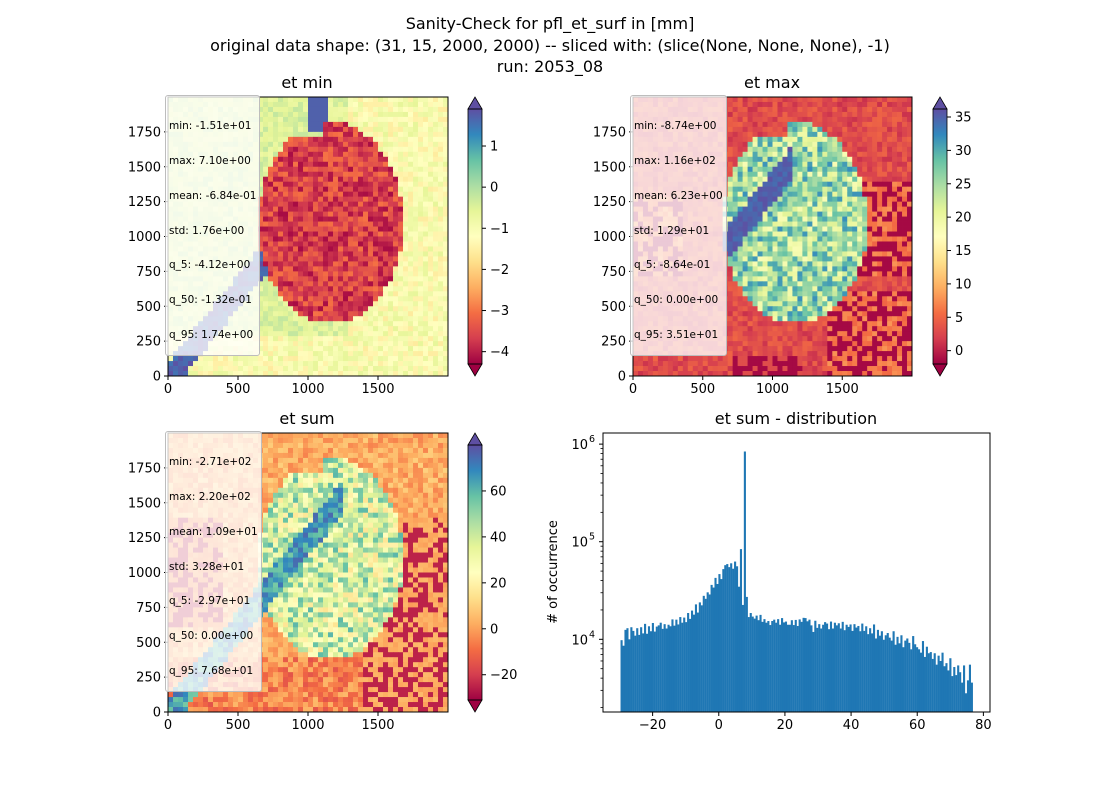  I want to click on y-tick-label: 1000, so click(144, 237).